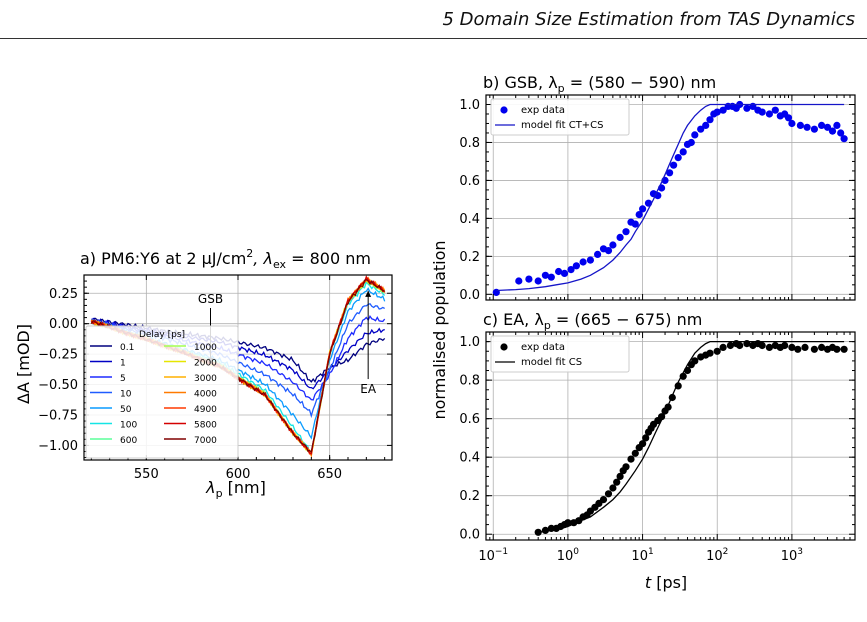  Describe the element at coordinates (205, 364) in the screenshot. I see `legend-label: 2000` at that location.